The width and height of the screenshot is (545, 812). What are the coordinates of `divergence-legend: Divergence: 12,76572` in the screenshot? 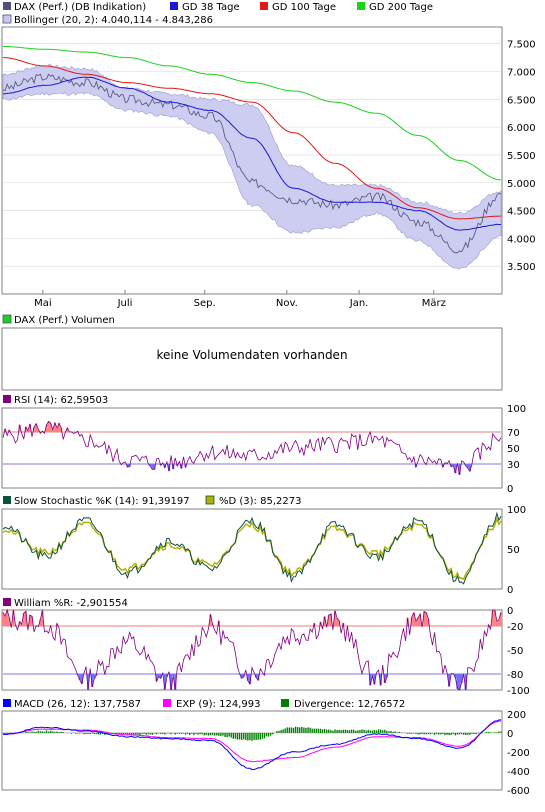 It's located at (349, 704).